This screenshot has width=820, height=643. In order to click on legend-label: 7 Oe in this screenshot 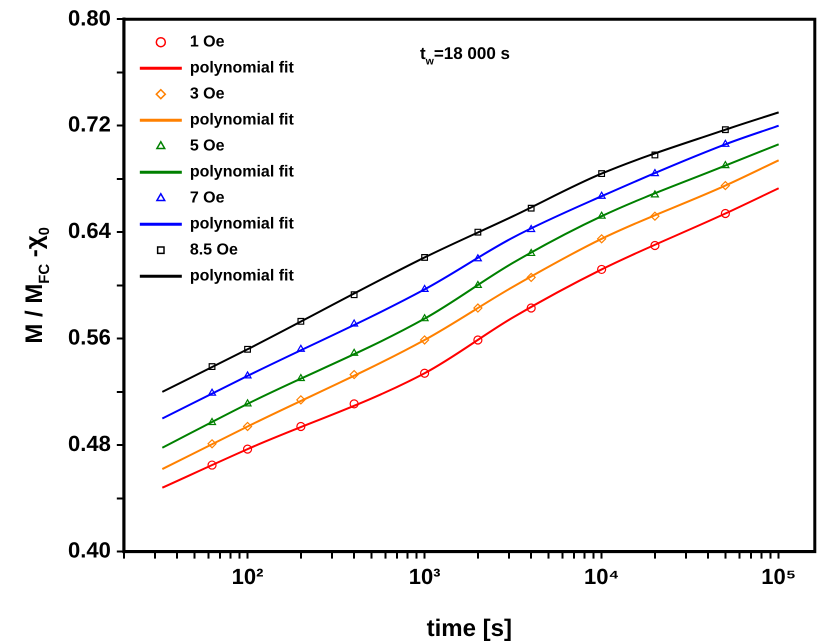, I will do `click(207, 198)`.